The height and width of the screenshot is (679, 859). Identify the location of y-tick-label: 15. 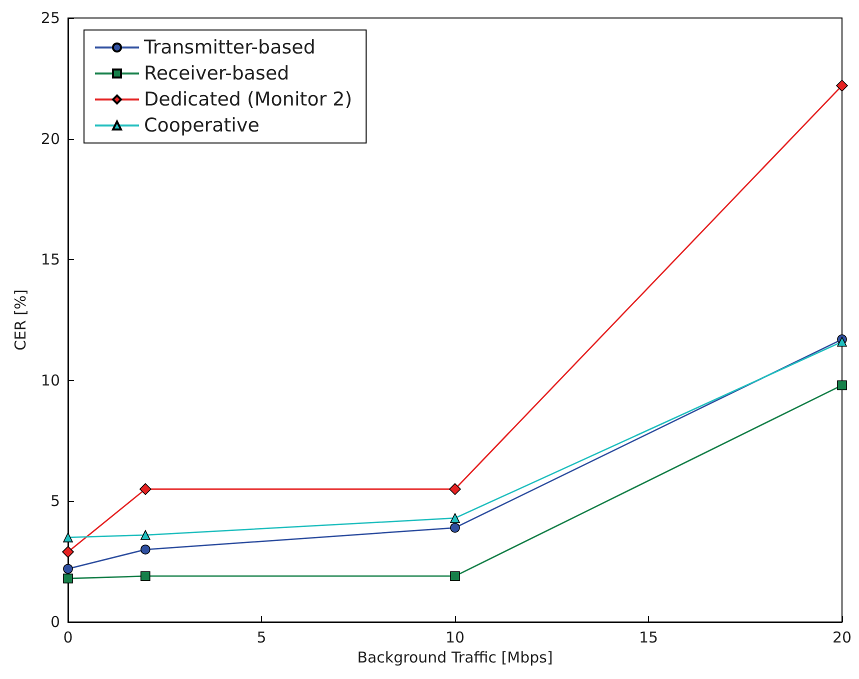
(50, 259).